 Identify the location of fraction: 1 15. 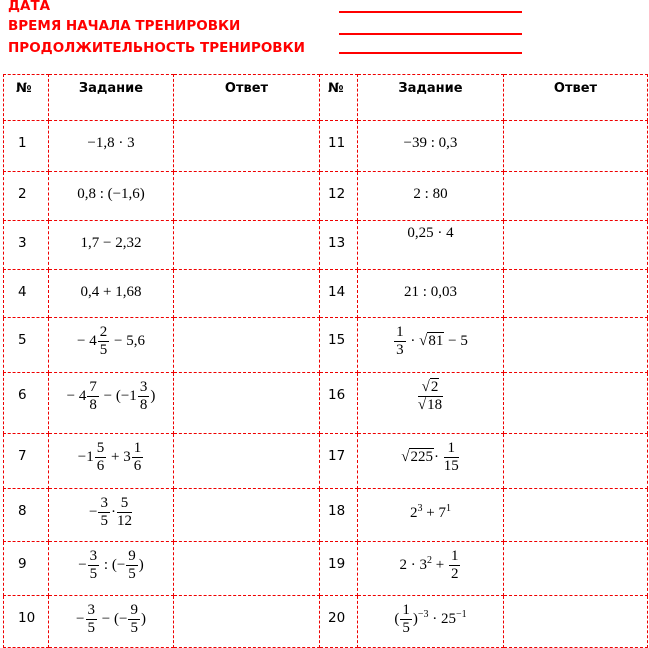
(451, 458).